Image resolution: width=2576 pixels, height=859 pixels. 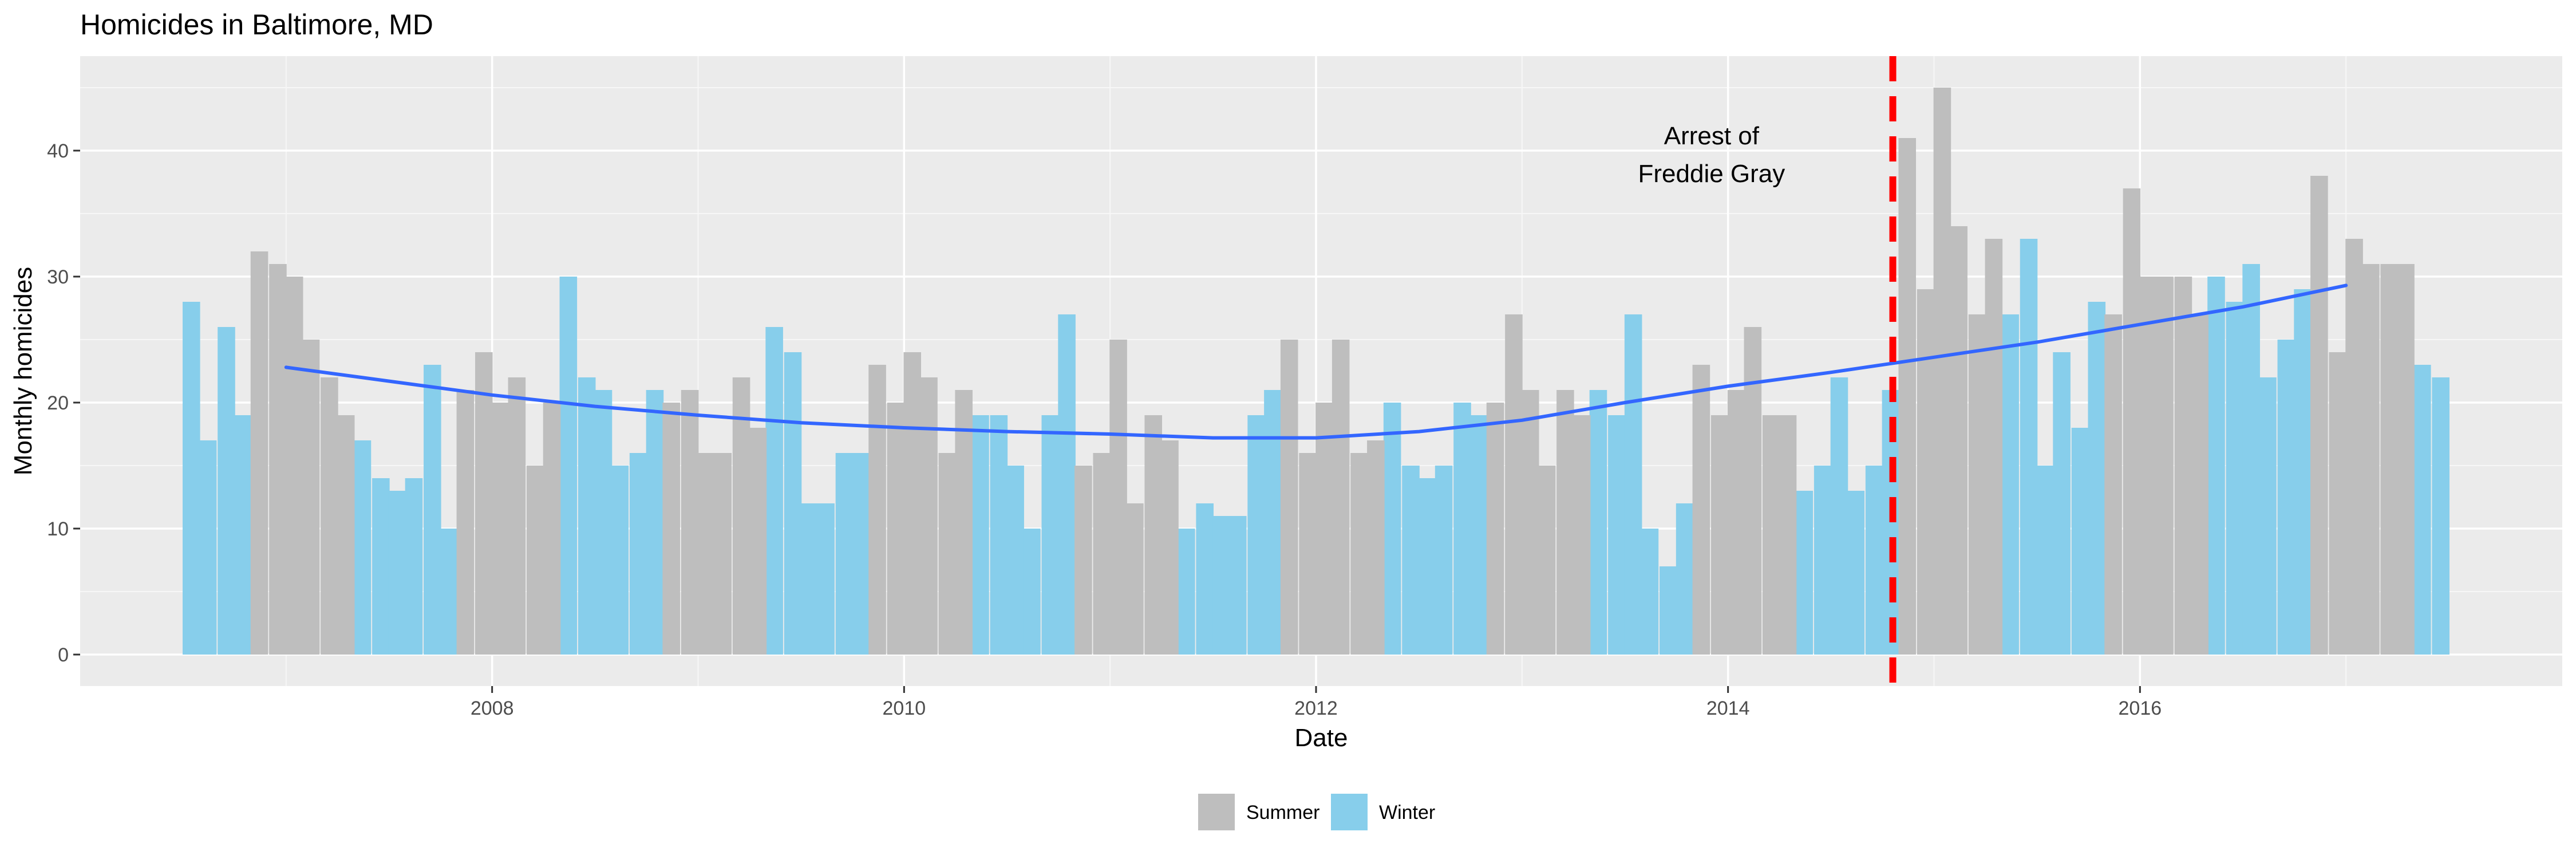 I want to click on trend-line-path, so click(x=1316, y=361).